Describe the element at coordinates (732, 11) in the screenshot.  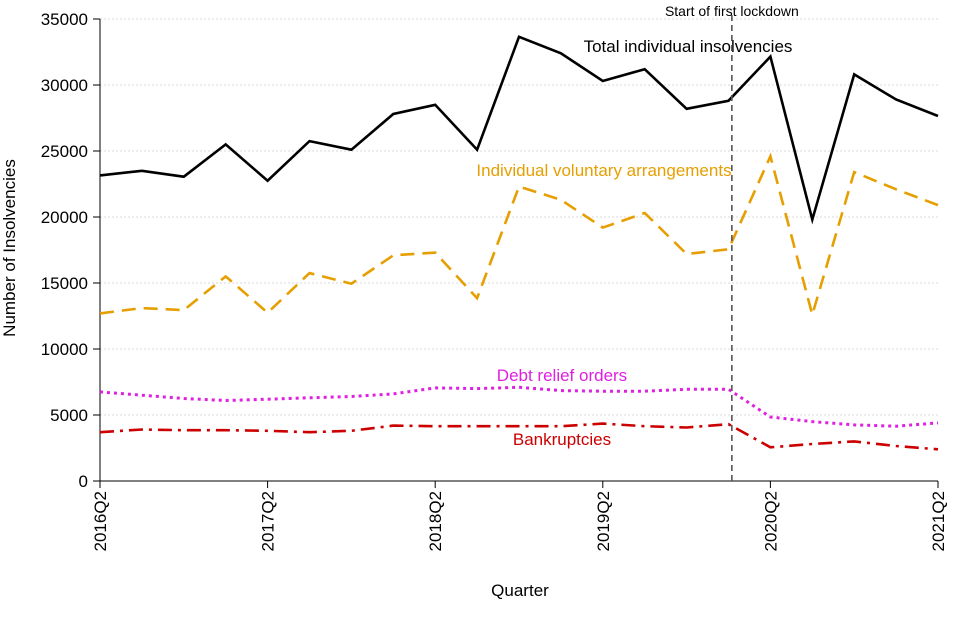
I see `lockdown-label: Start of first lockdown` at that location.